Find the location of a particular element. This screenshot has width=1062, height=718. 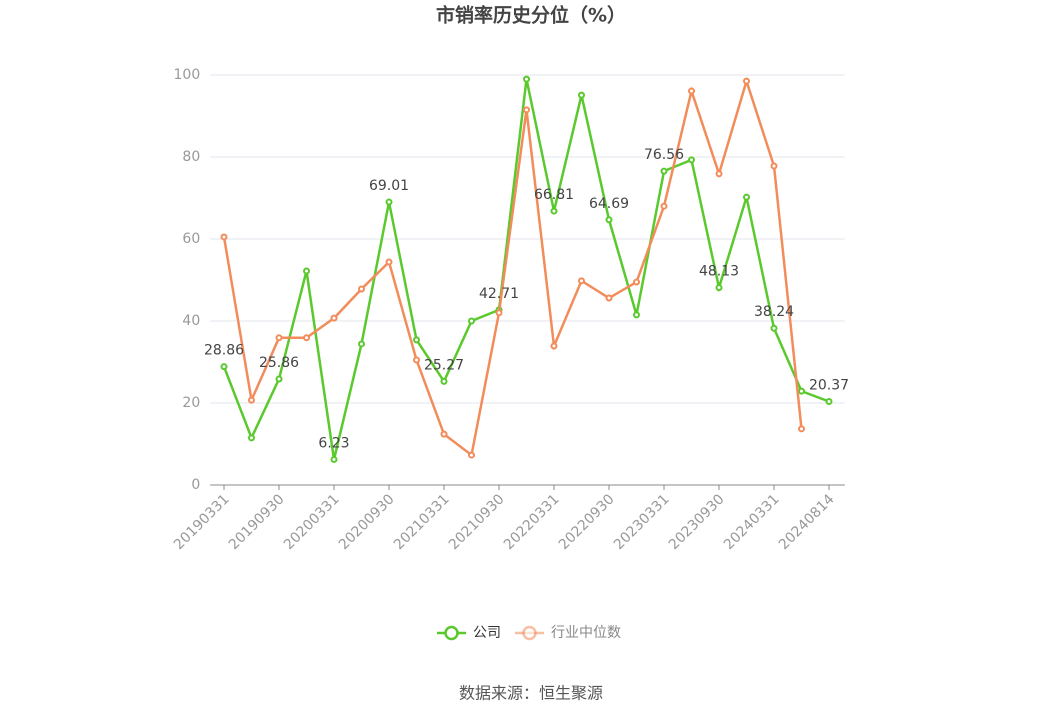

x-tick-label: 20190331 is located at coordinates (202, 522).